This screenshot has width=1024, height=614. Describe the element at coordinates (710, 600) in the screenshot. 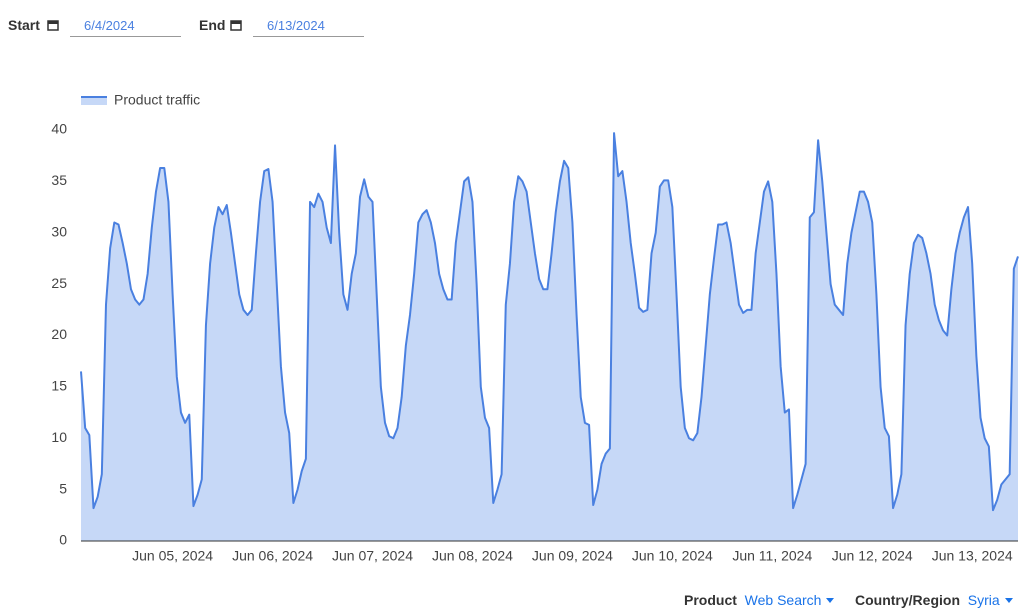

I see `filter-label: Product` at that location.